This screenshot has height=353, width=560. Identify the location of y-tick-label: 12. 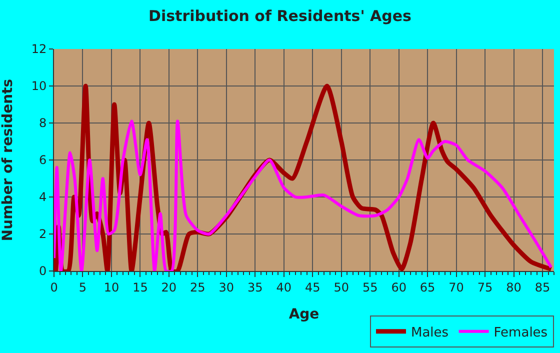
(39, 49).